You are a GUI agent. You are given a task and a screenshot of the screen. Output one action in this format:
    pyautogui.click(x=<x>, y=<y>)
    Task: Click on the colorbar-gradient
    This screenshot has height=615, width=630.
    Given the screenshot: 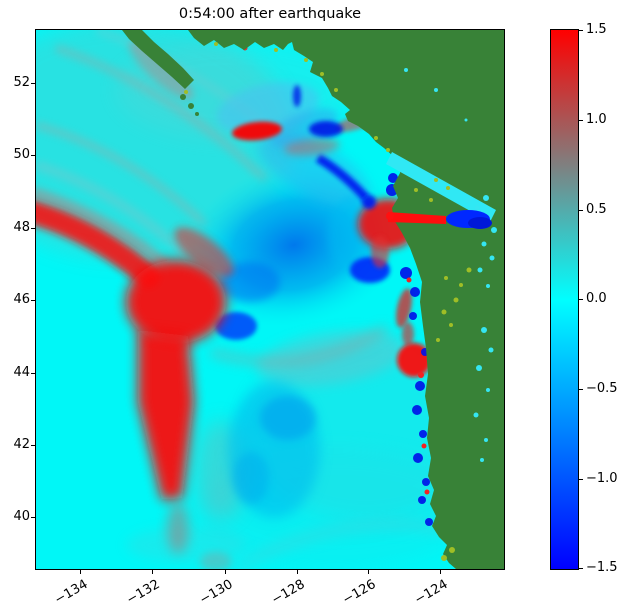 What is the action you would take?
    pyautogui.click(x=564, y=299)
    